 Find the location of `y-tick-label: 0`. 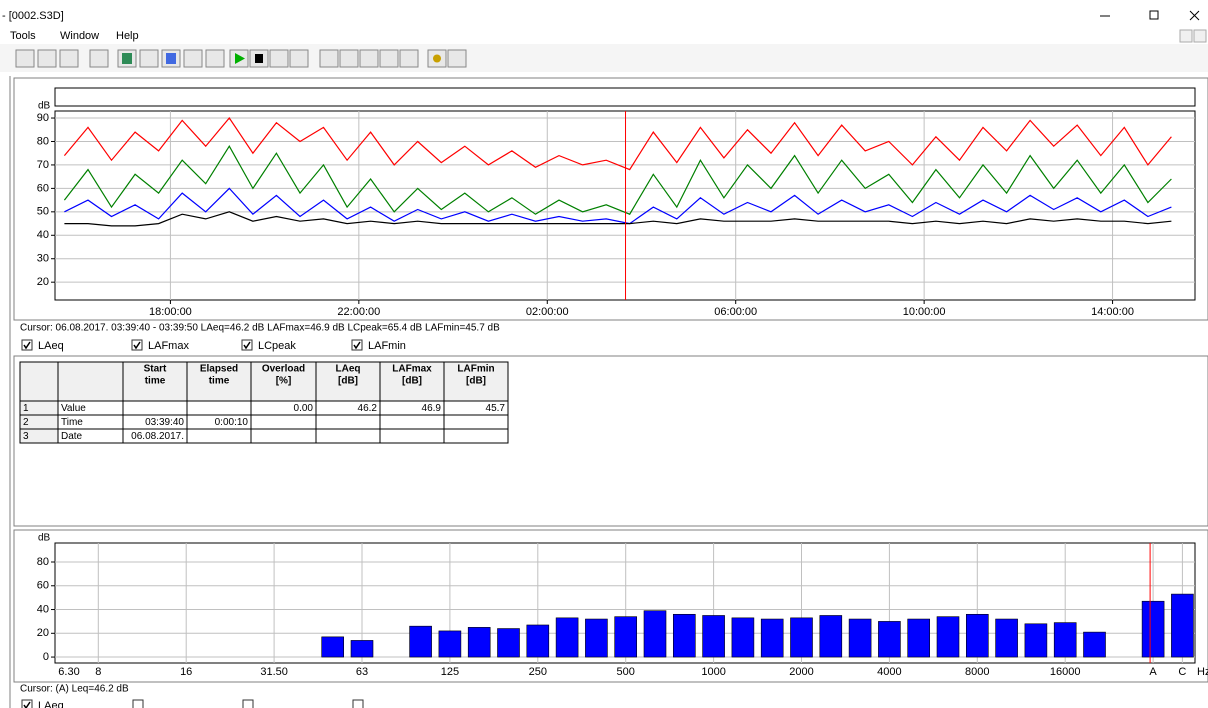

y-tick-label: 0 is located at coordinates (46, 657).